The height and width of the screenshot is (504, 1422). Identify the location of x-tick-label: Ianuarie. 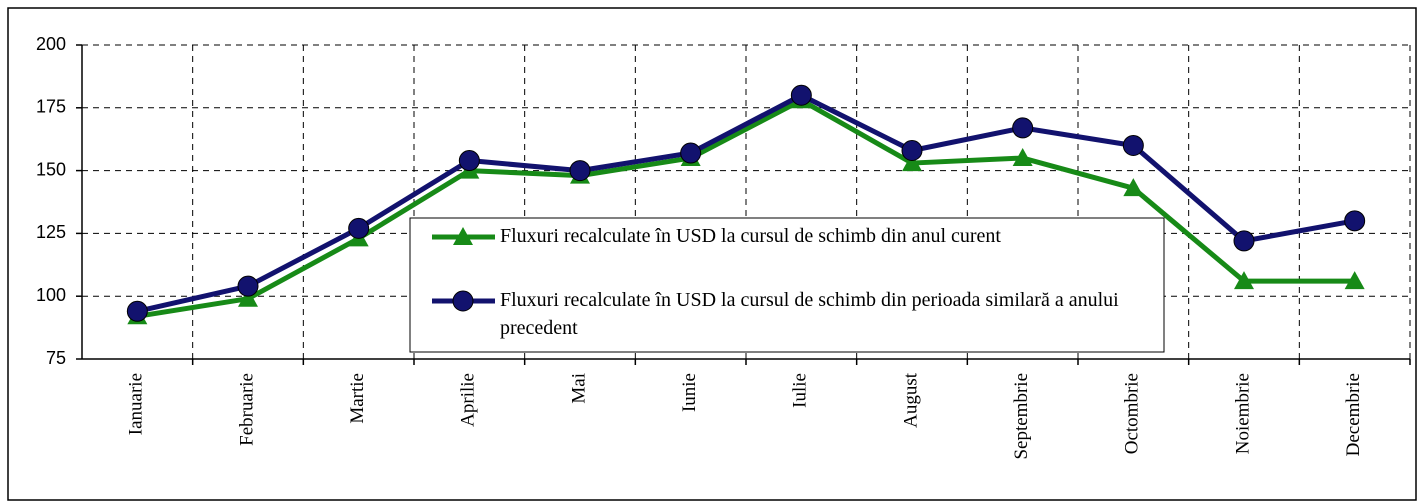
(136, 404).